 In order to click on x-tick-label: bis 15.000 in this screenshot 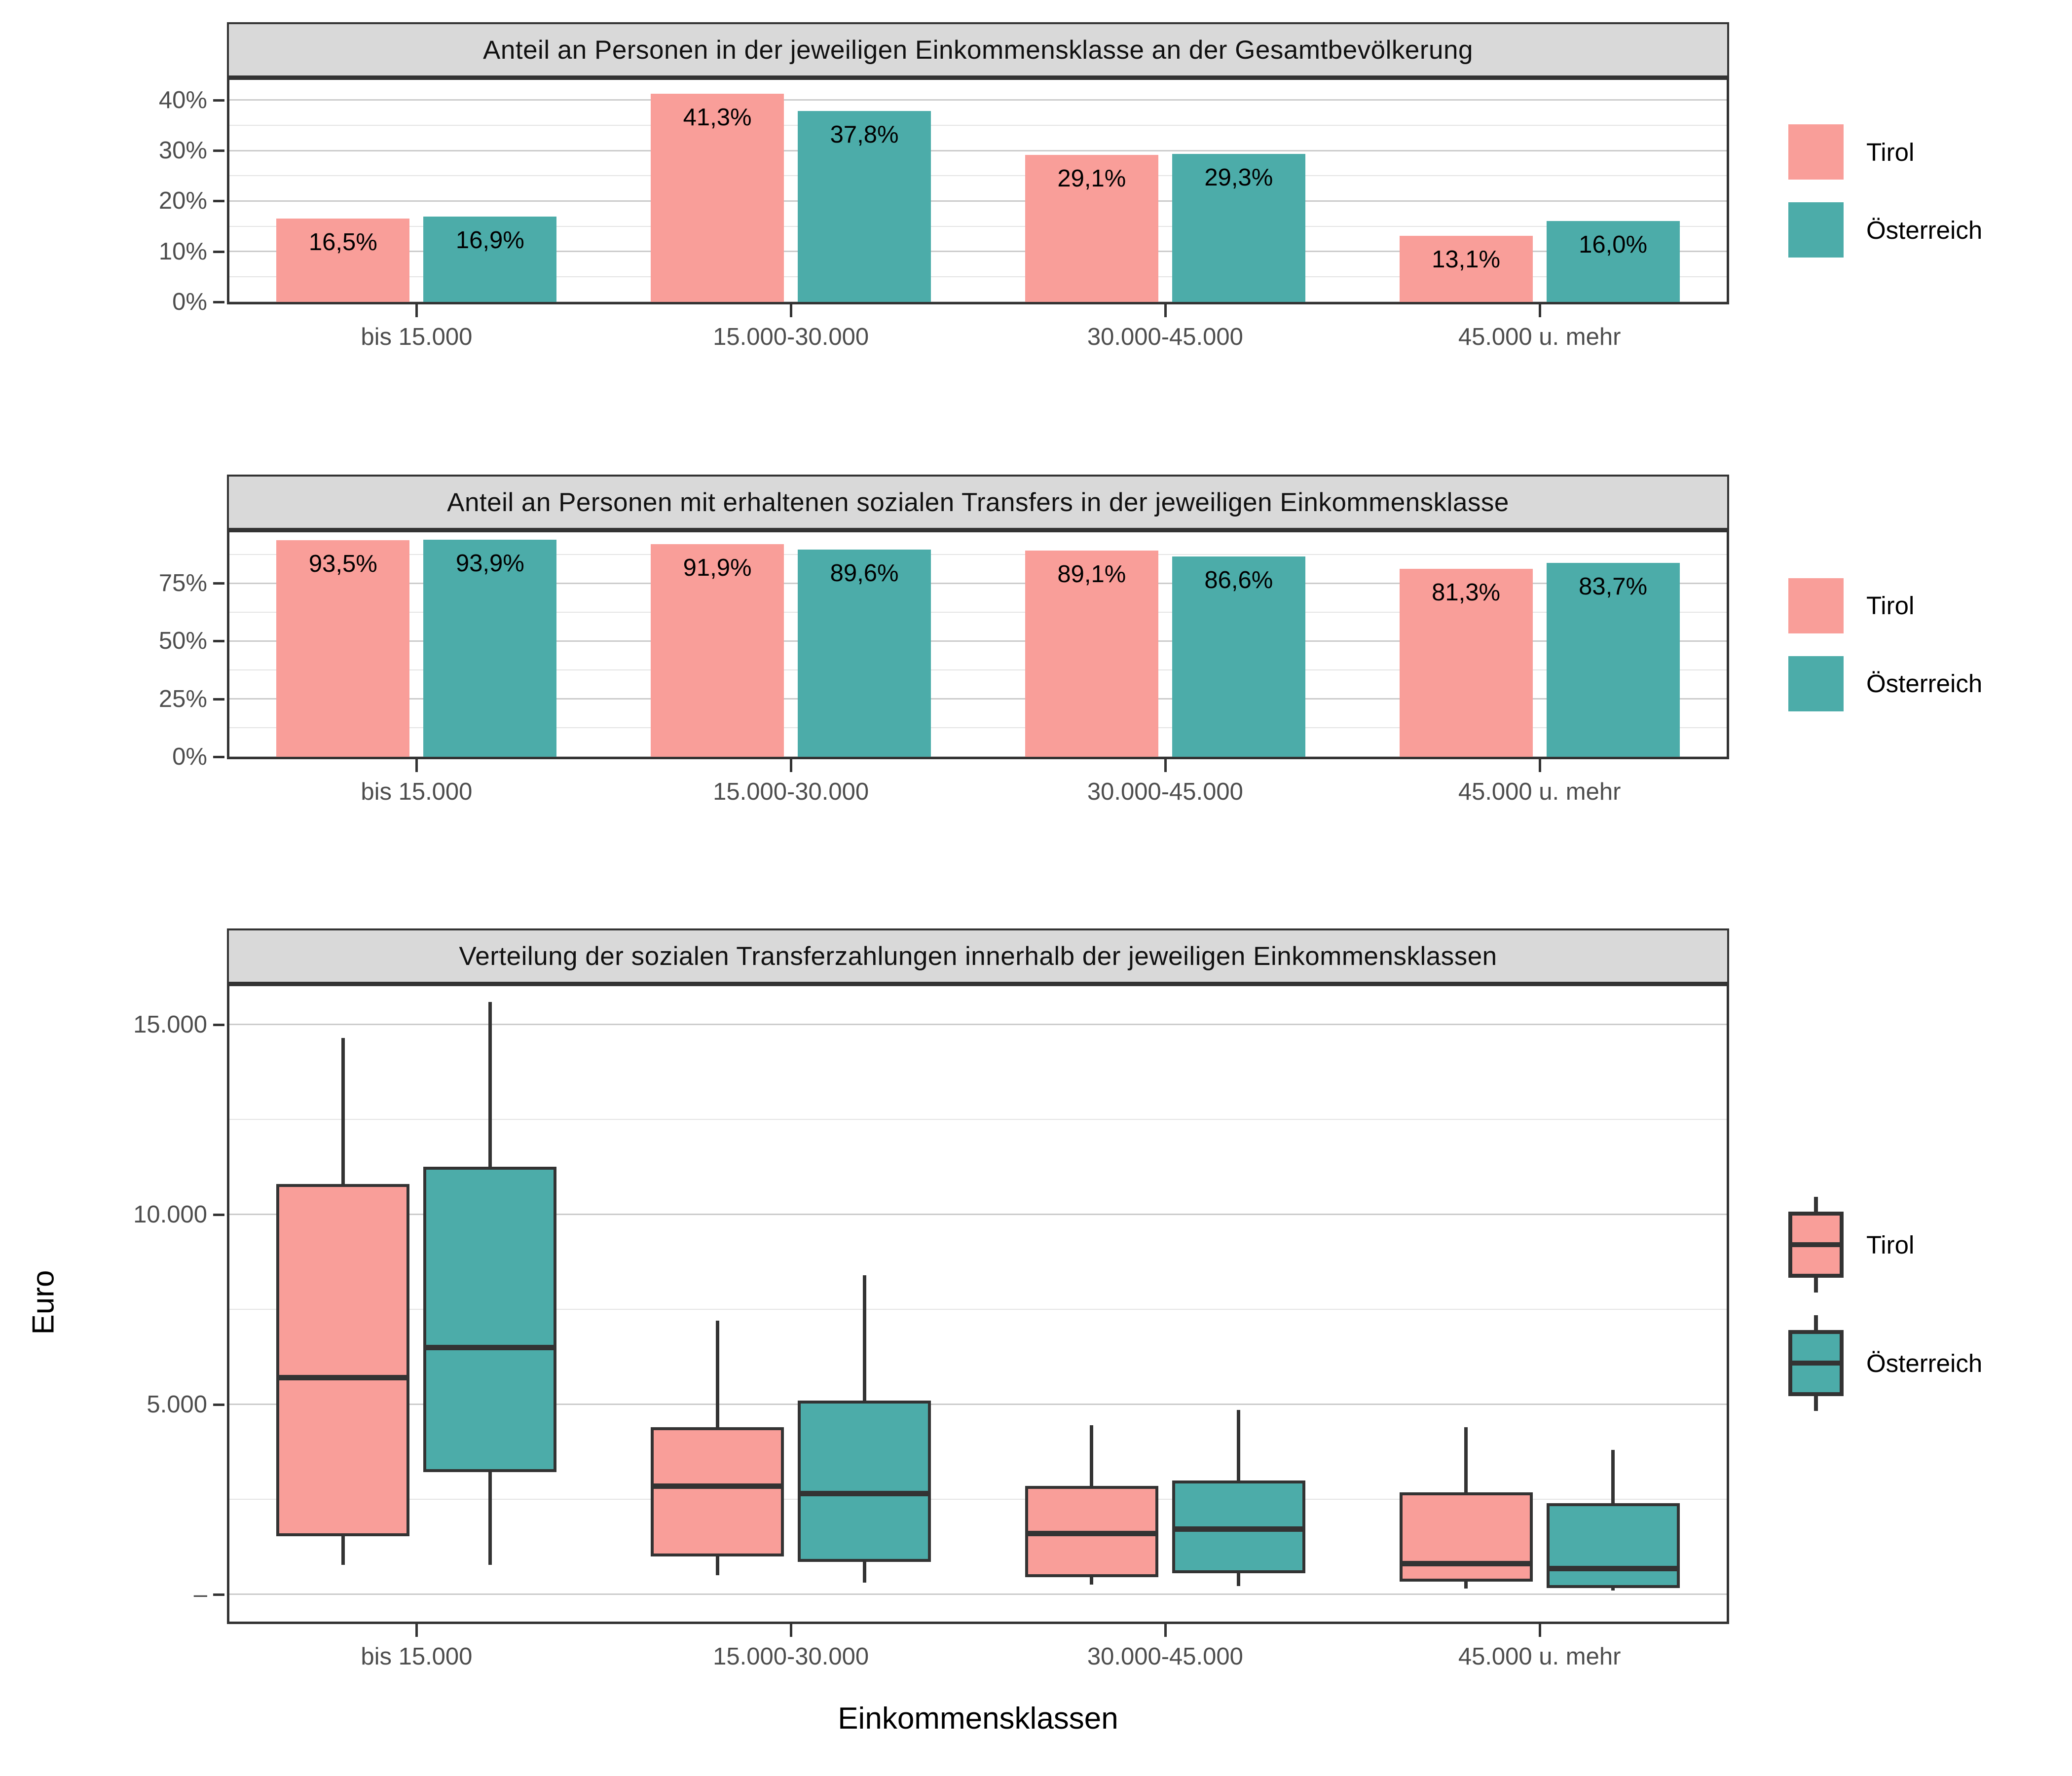, I will do `click(417, 792)`.